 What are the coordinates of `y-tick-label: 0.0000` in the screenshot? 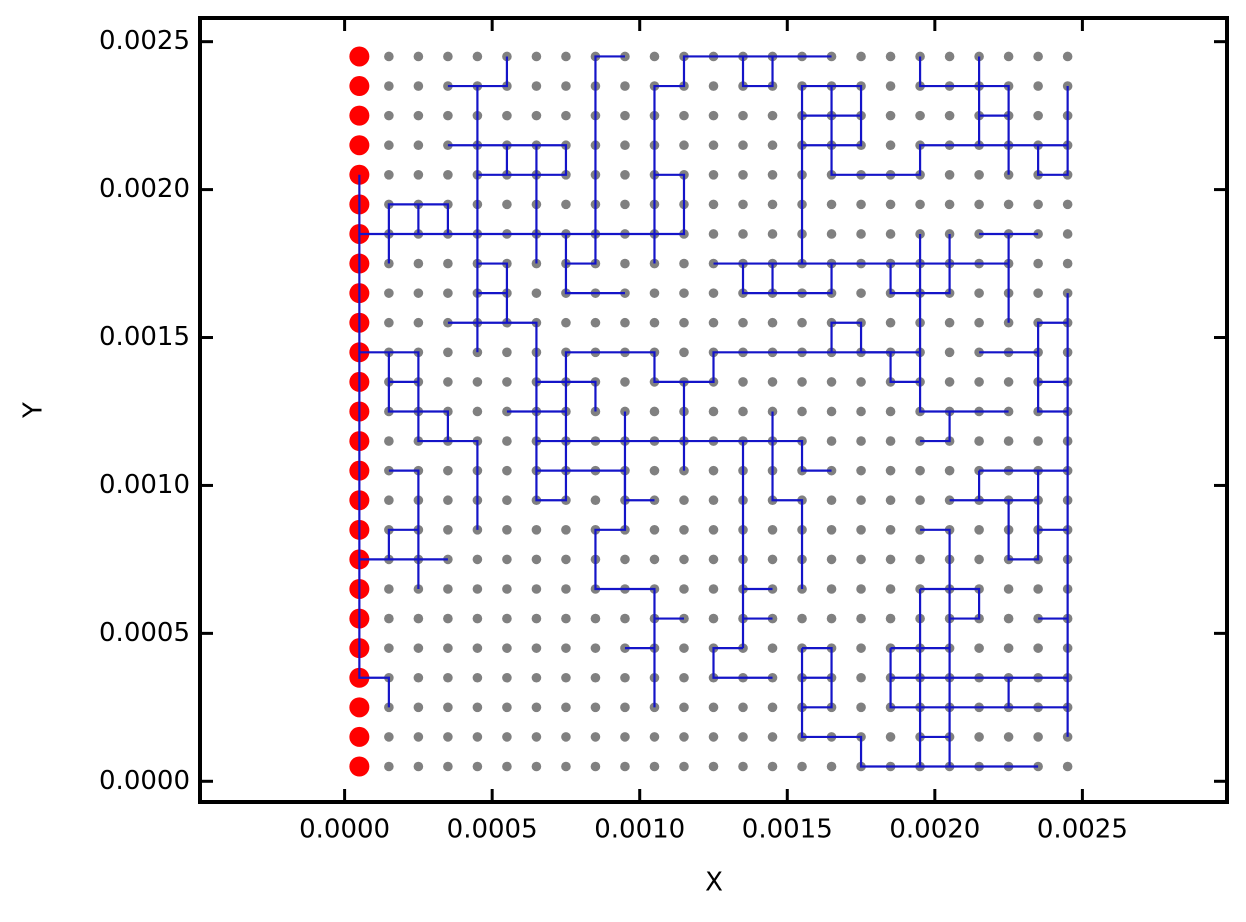 It's located at (144, 781).